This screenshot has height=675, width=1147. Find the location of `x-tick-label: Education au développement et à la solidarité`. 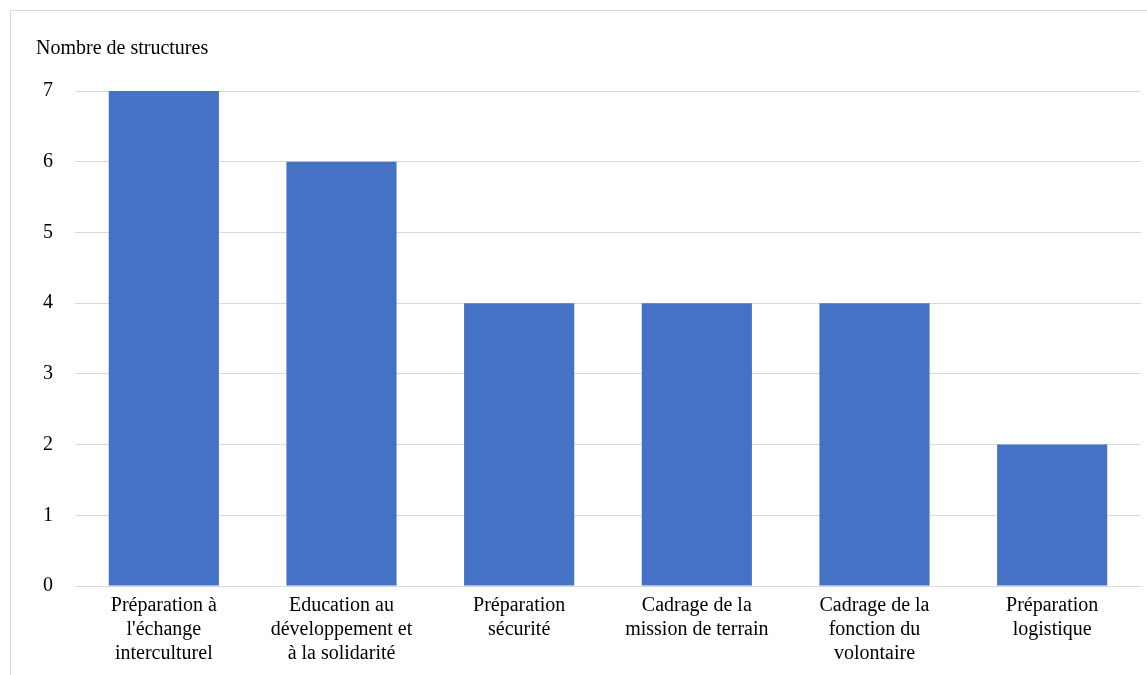

x-tick-label: Education au développement et à la solidarité is located at coordinates (341, 628).